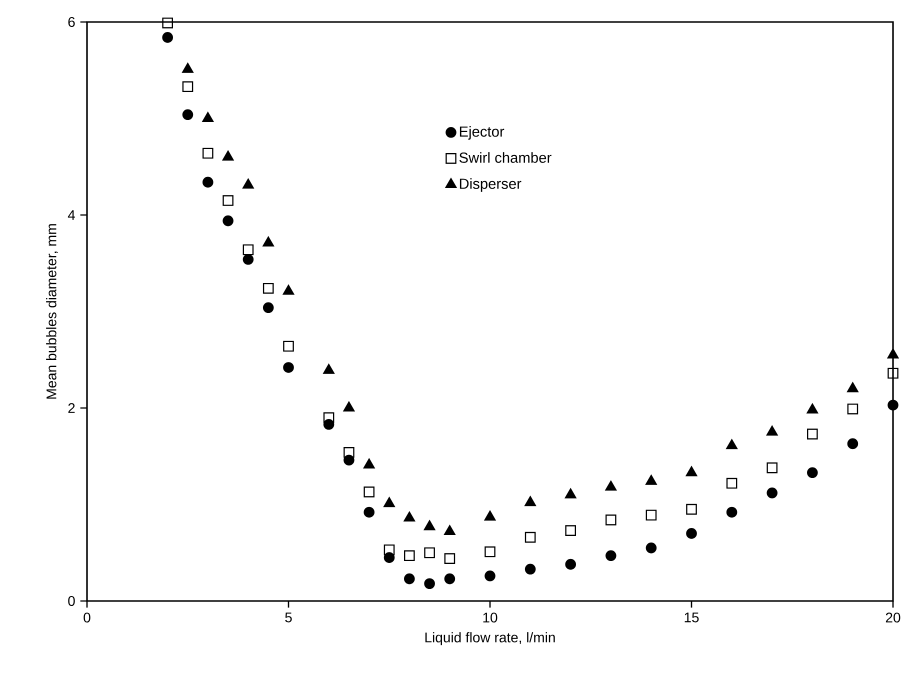 The width and height of the screenshot is (906, 700). Describe the element at coordinates (71, 22) in the screenshot. I see `y-tick-label: 6` at that location.